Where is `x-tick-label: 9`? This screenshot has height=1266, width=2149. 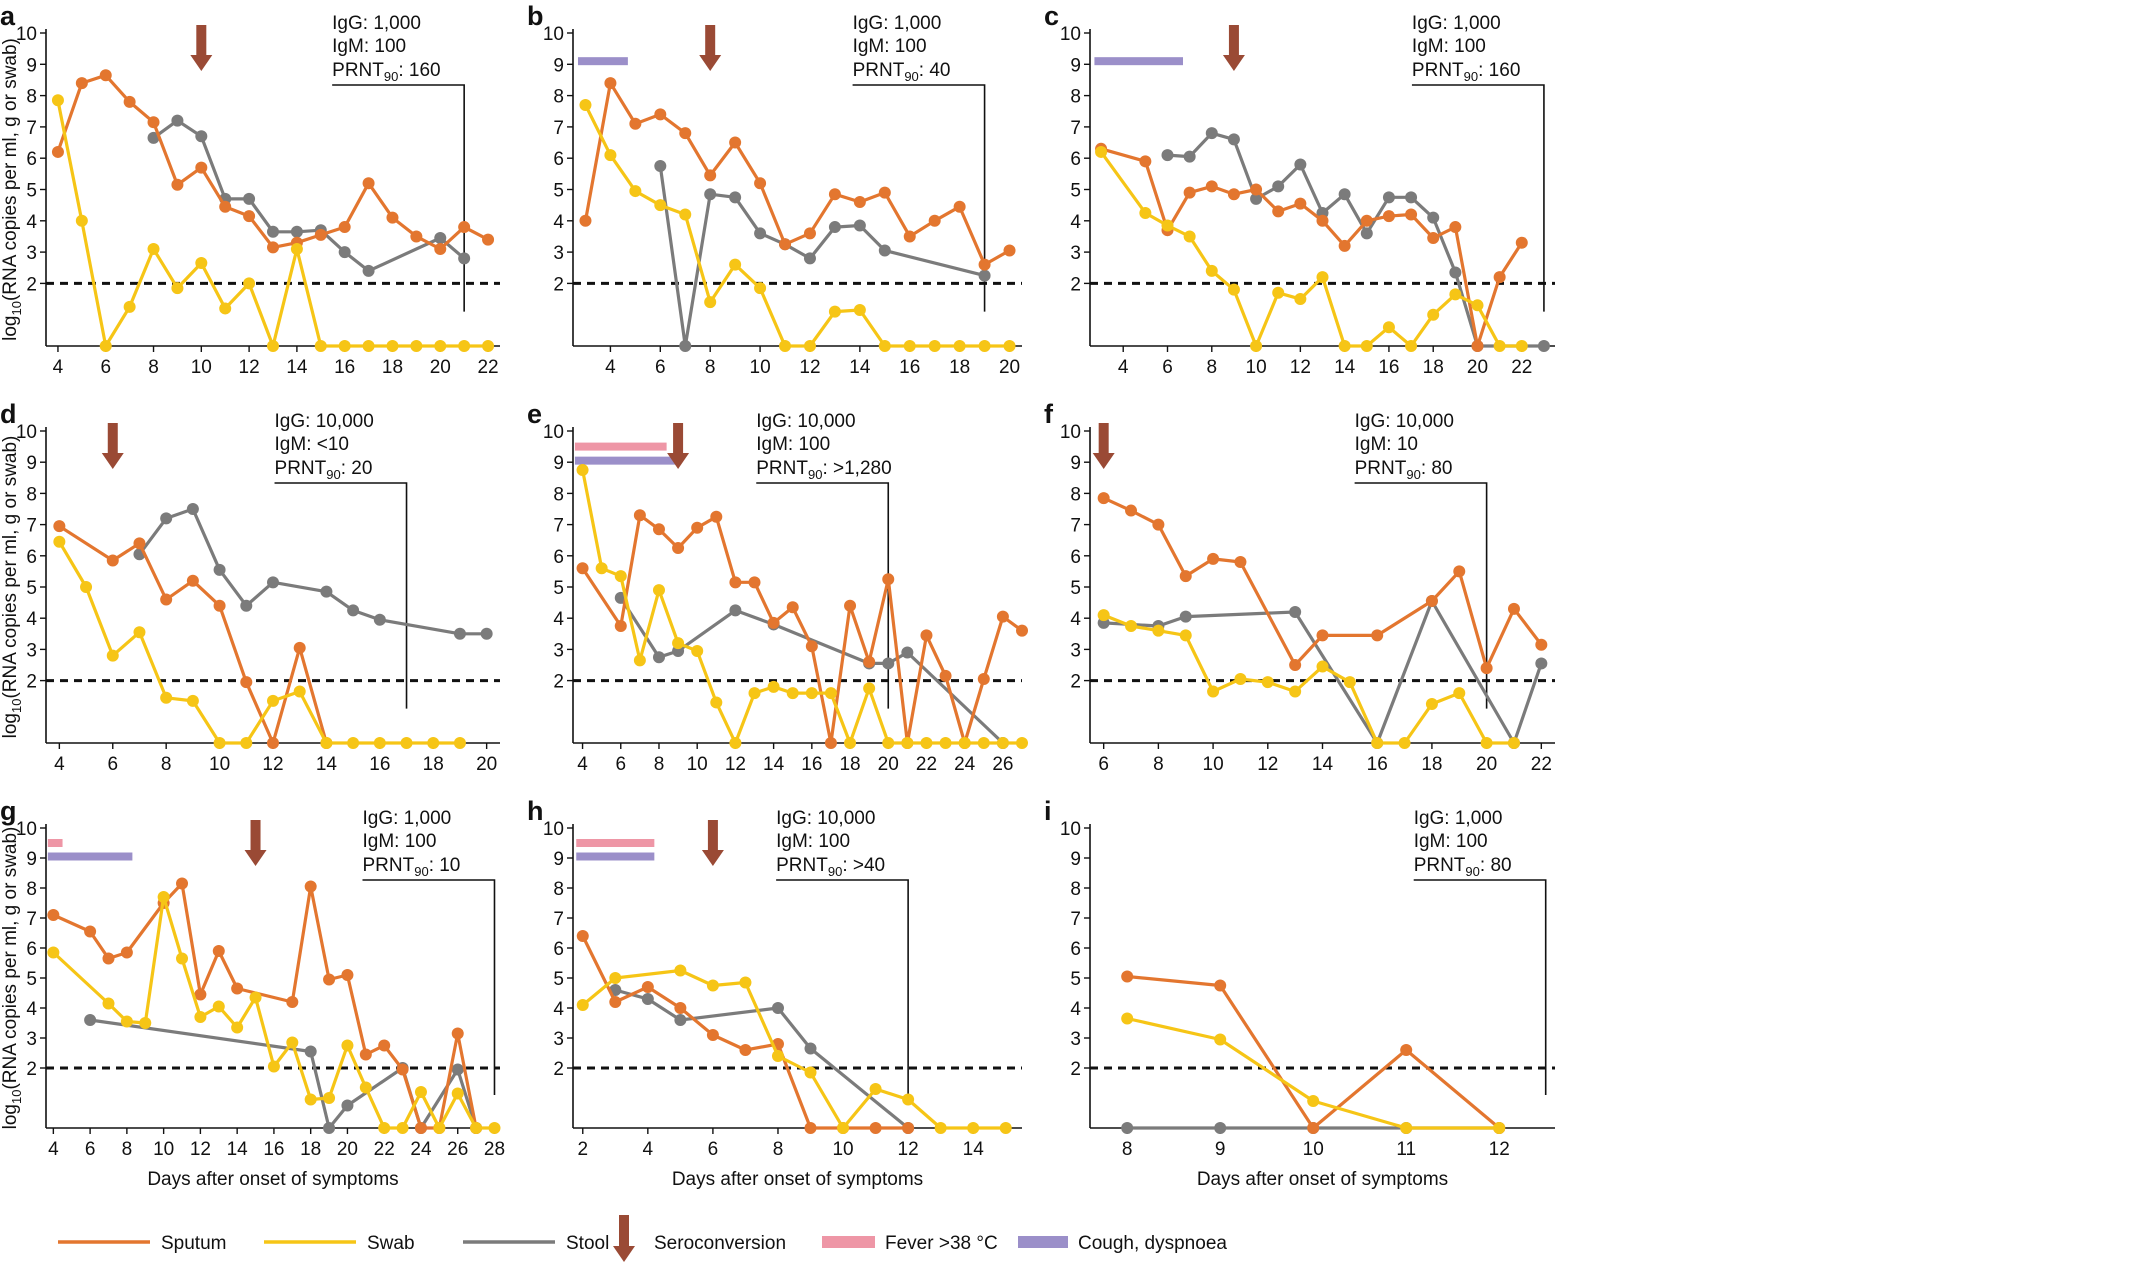
x-tick-label: 9 is located at coordinates (1220, 1149).